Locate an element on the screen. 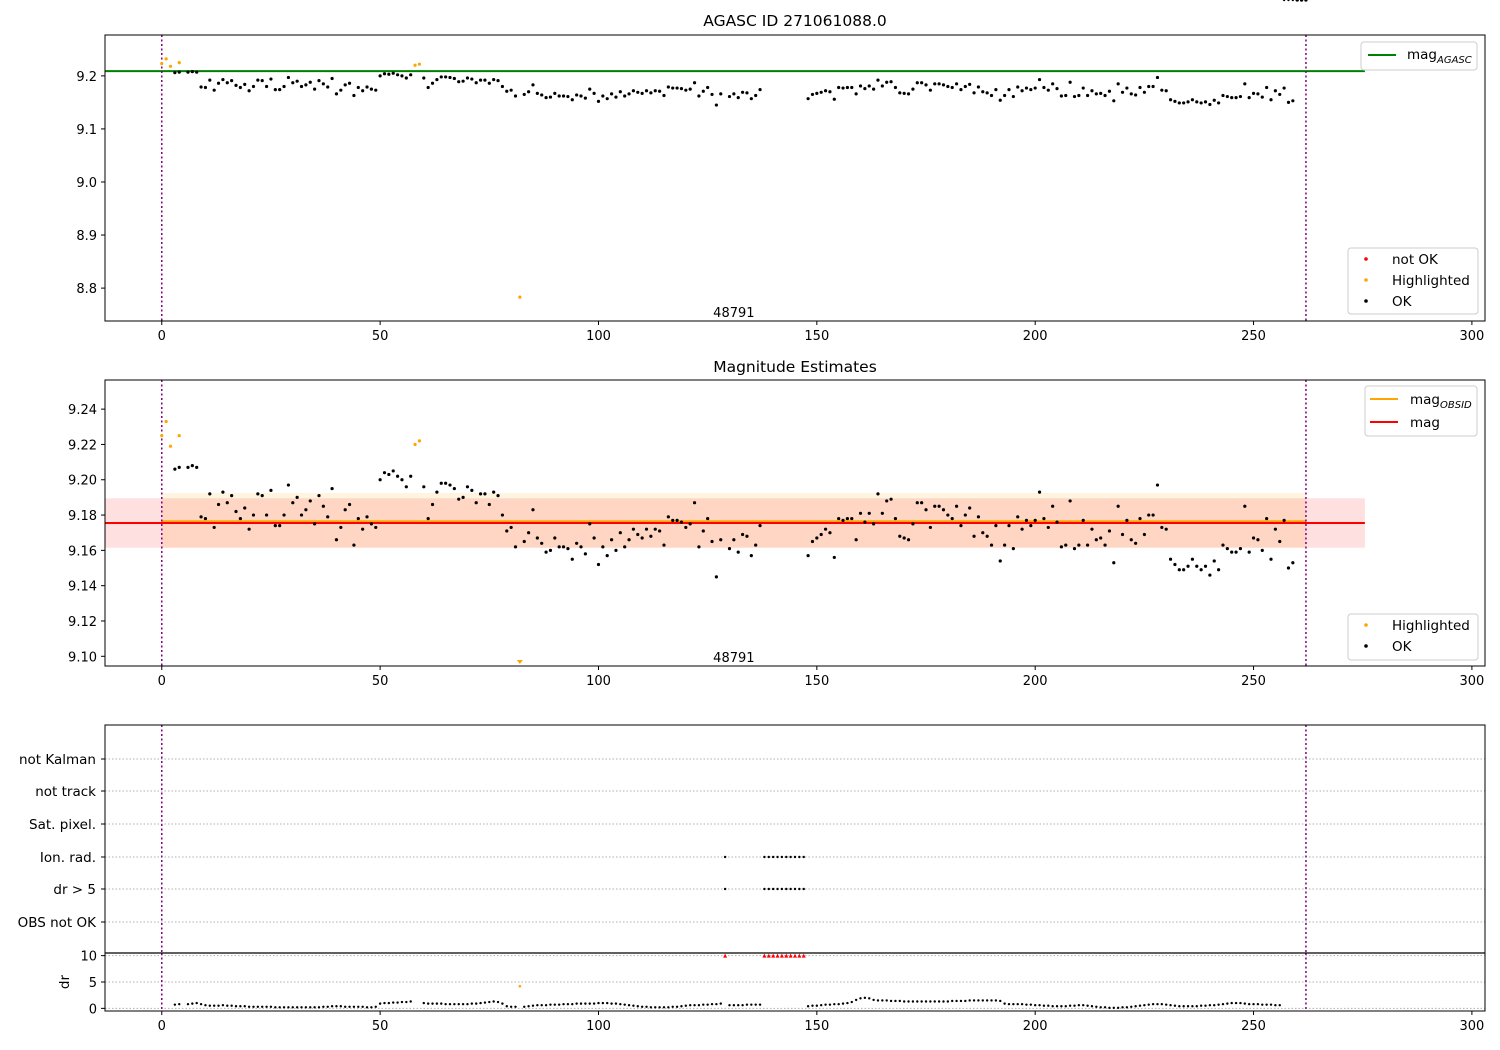 The image size is (1500, 1050). y-tick-label: 9.12 is located at coordinates (82, 622).